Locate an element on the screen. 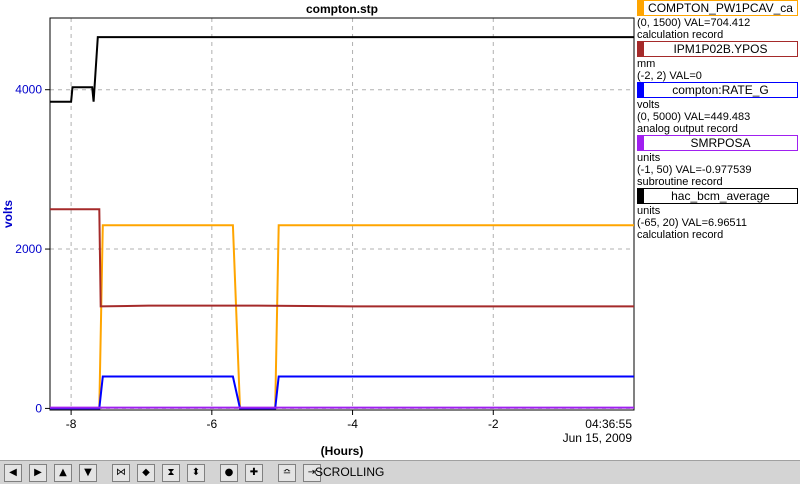  end-time-label: 04:36:55 is located at coordinates (608, 424).